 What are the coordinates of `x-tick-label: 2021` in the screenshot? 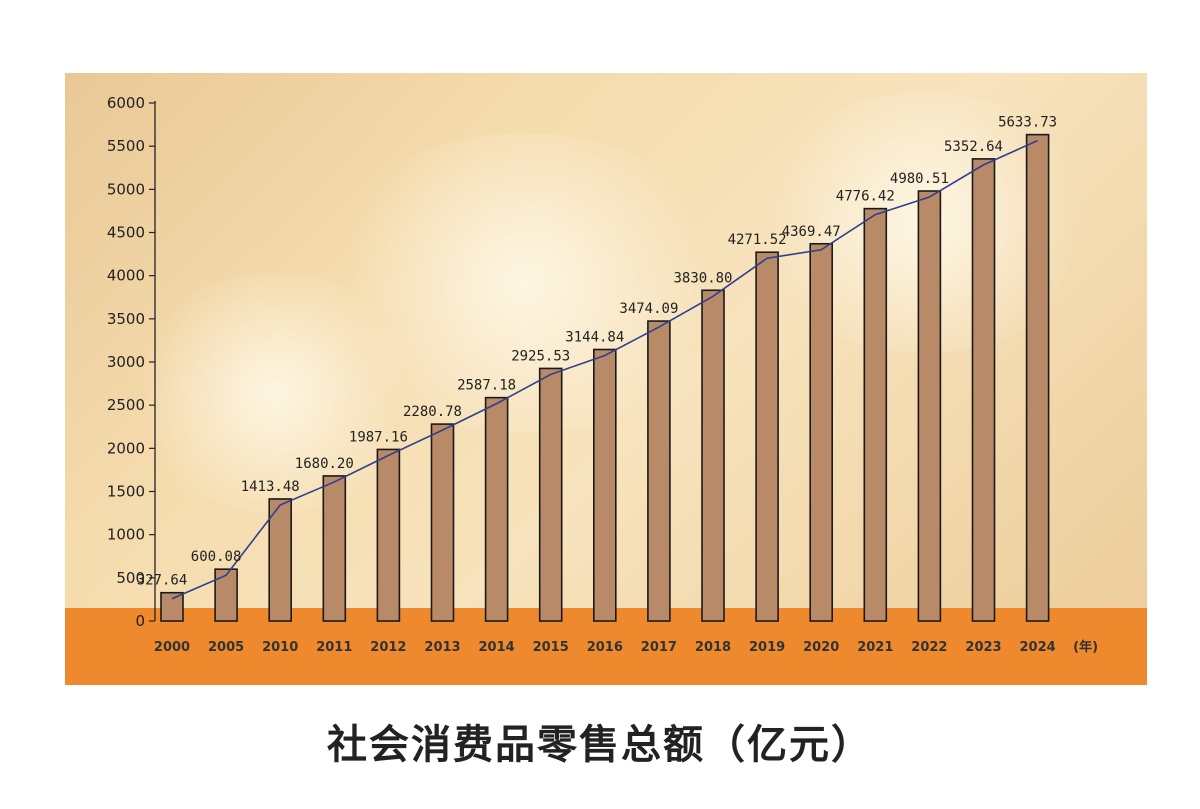 It's located at (875, 647).